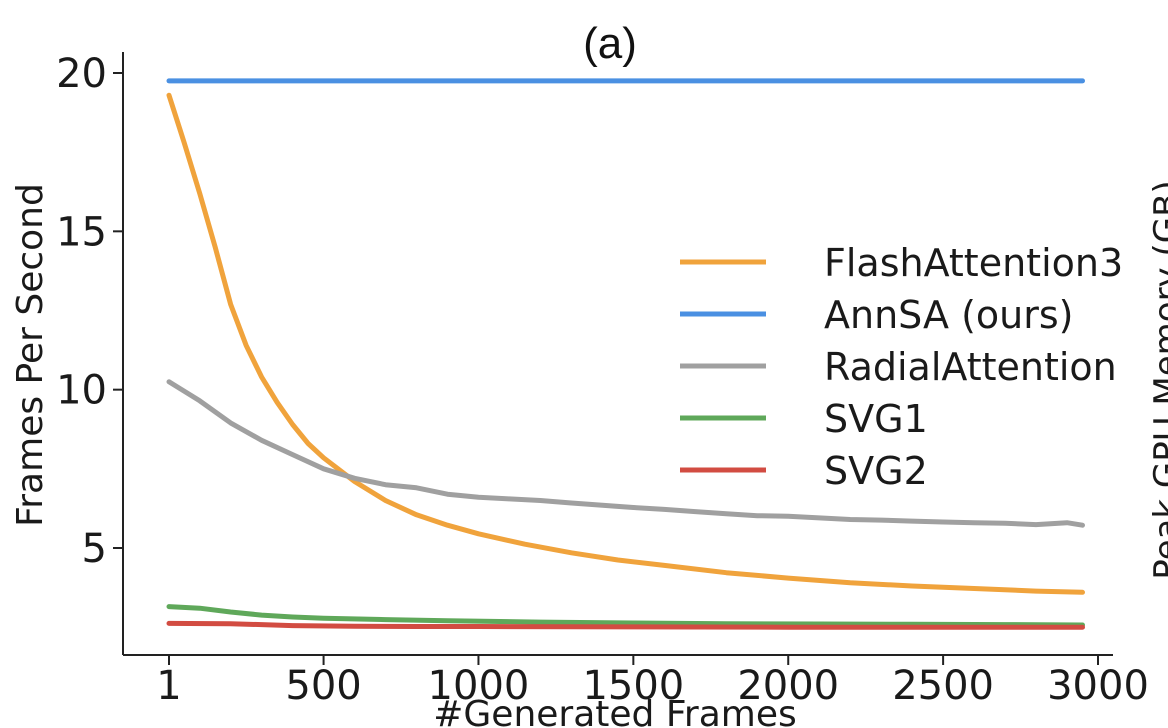 The image size is (1168, 728). I want to click on y-tick-label: 5, so click(94, 549).